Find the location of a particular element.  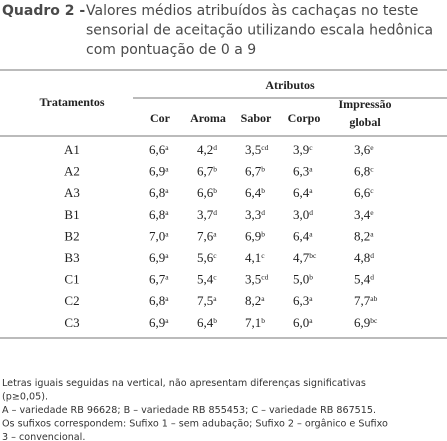

cell-value: 6,7 is located at coordinates (157, 279).